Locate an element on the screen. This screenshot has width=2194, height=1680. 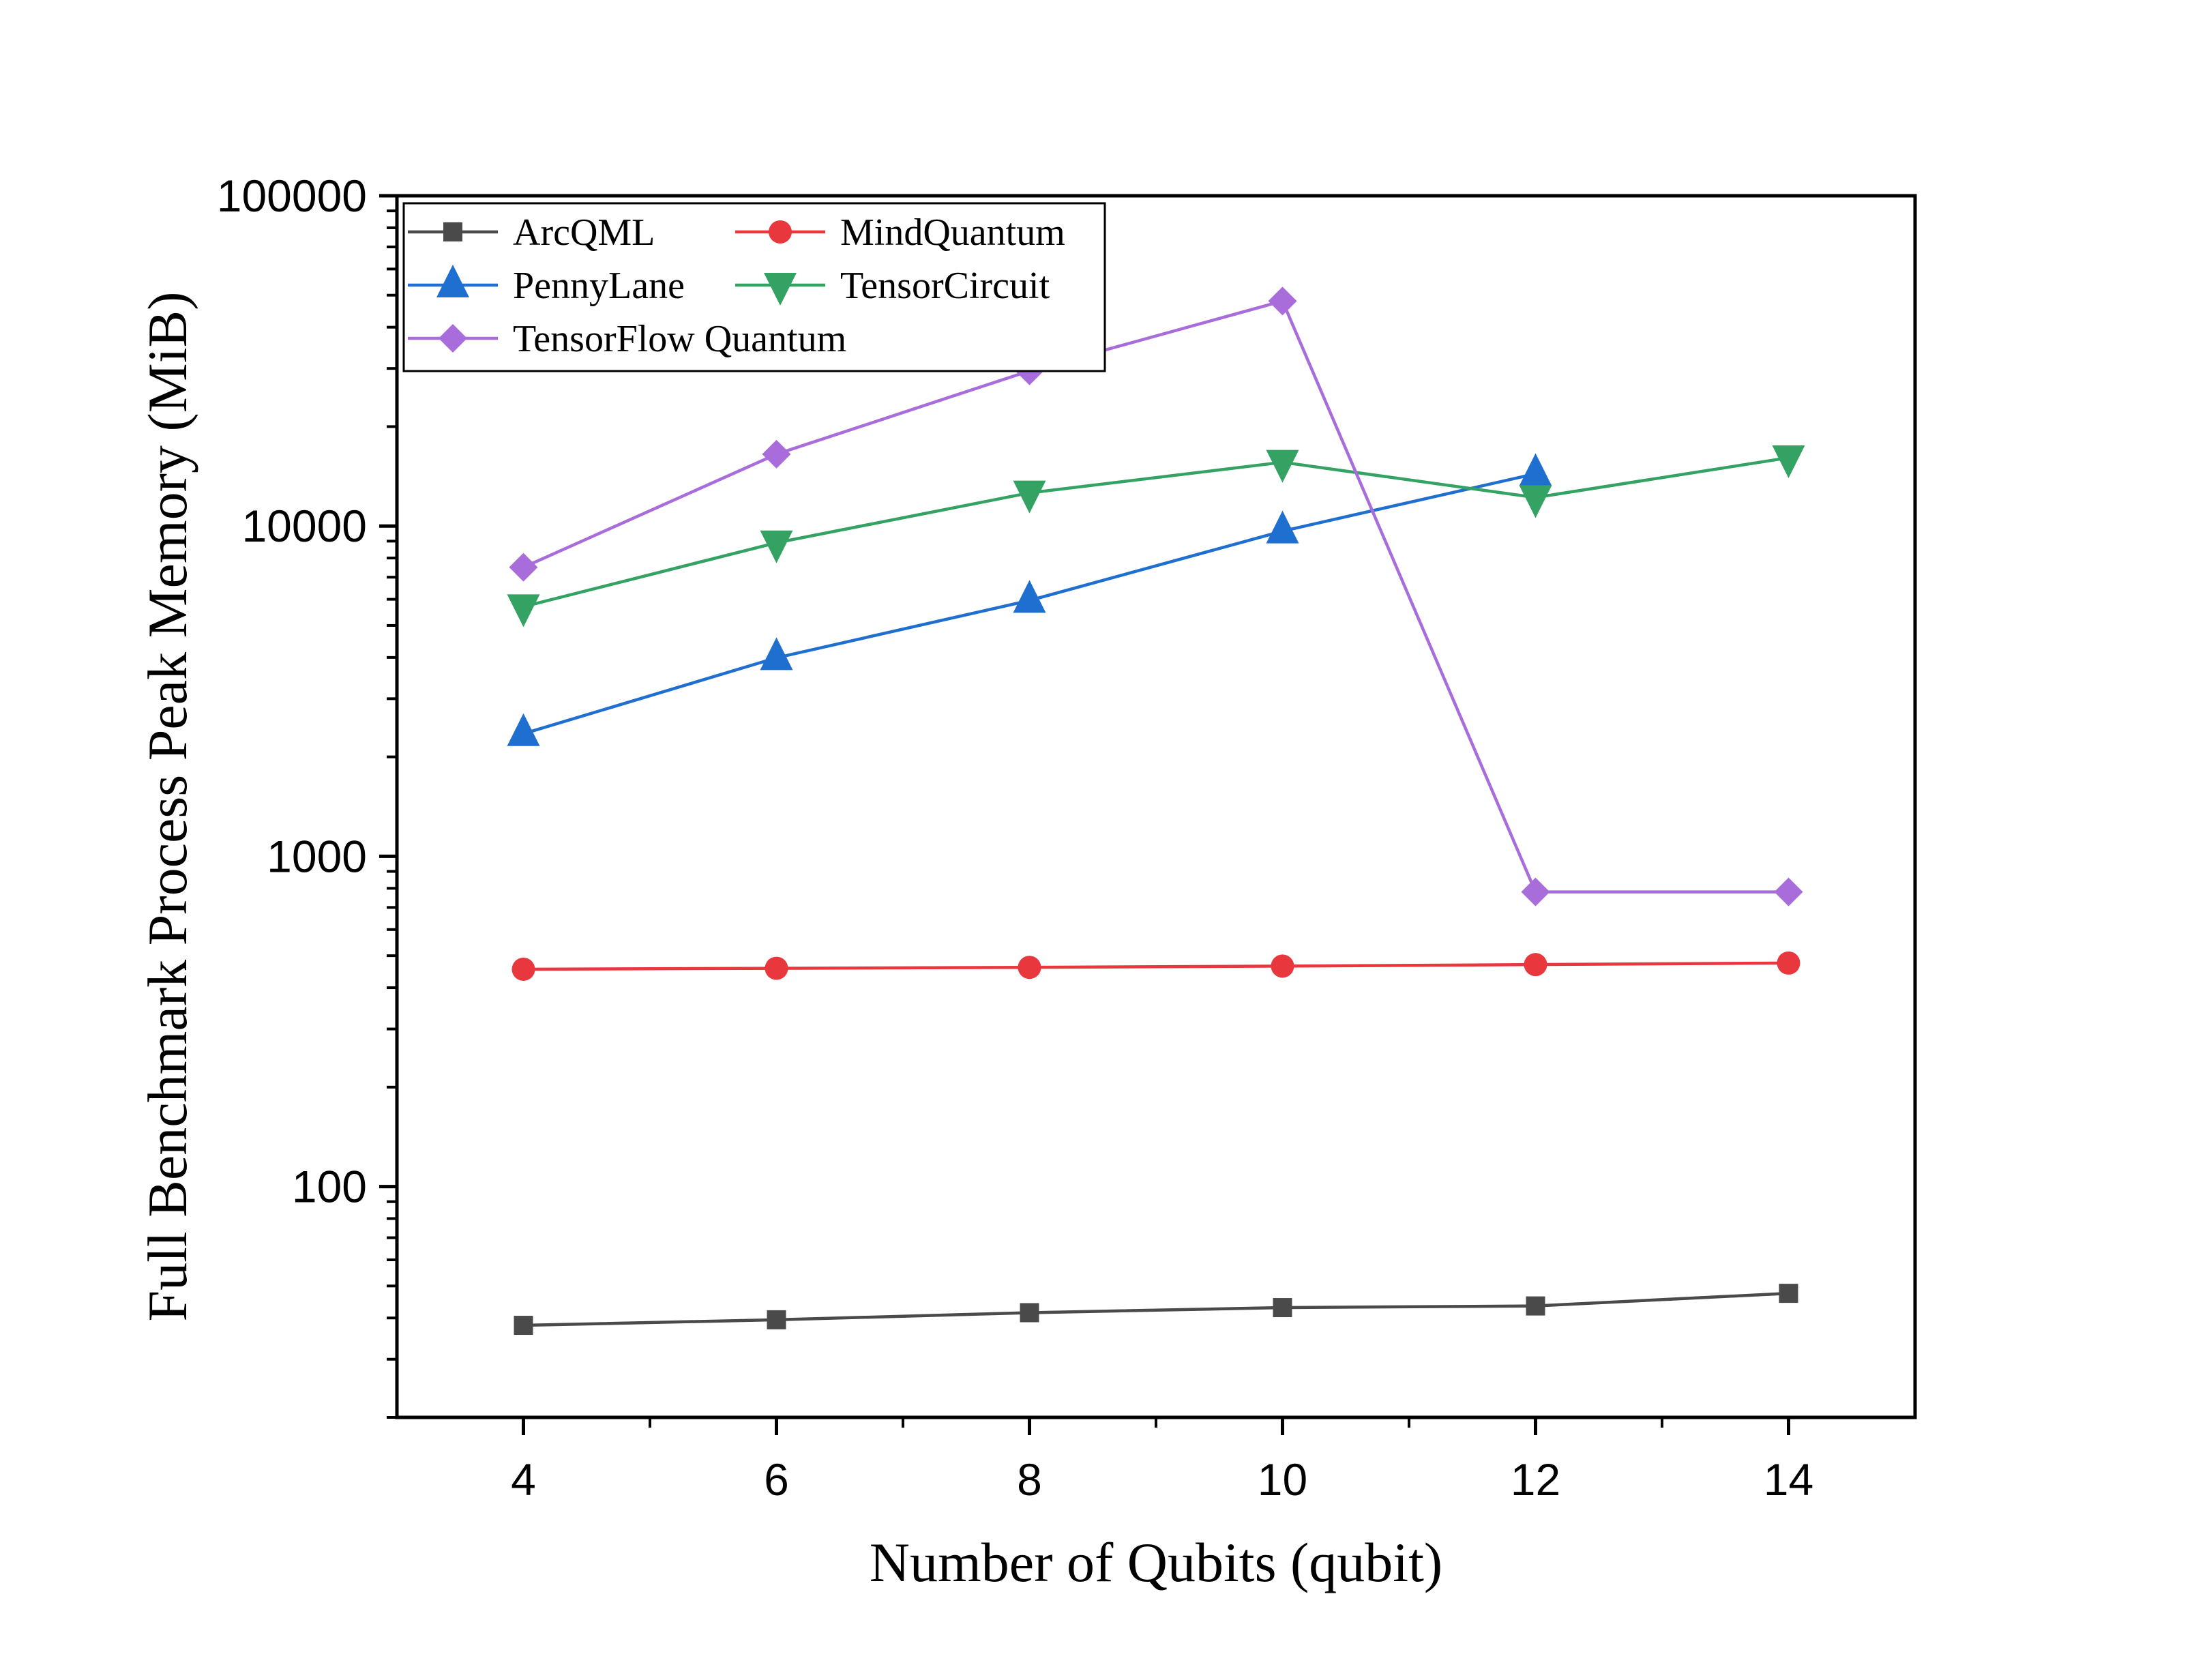
x-tick-label: 10 is located at coordinates (1282, 1479).